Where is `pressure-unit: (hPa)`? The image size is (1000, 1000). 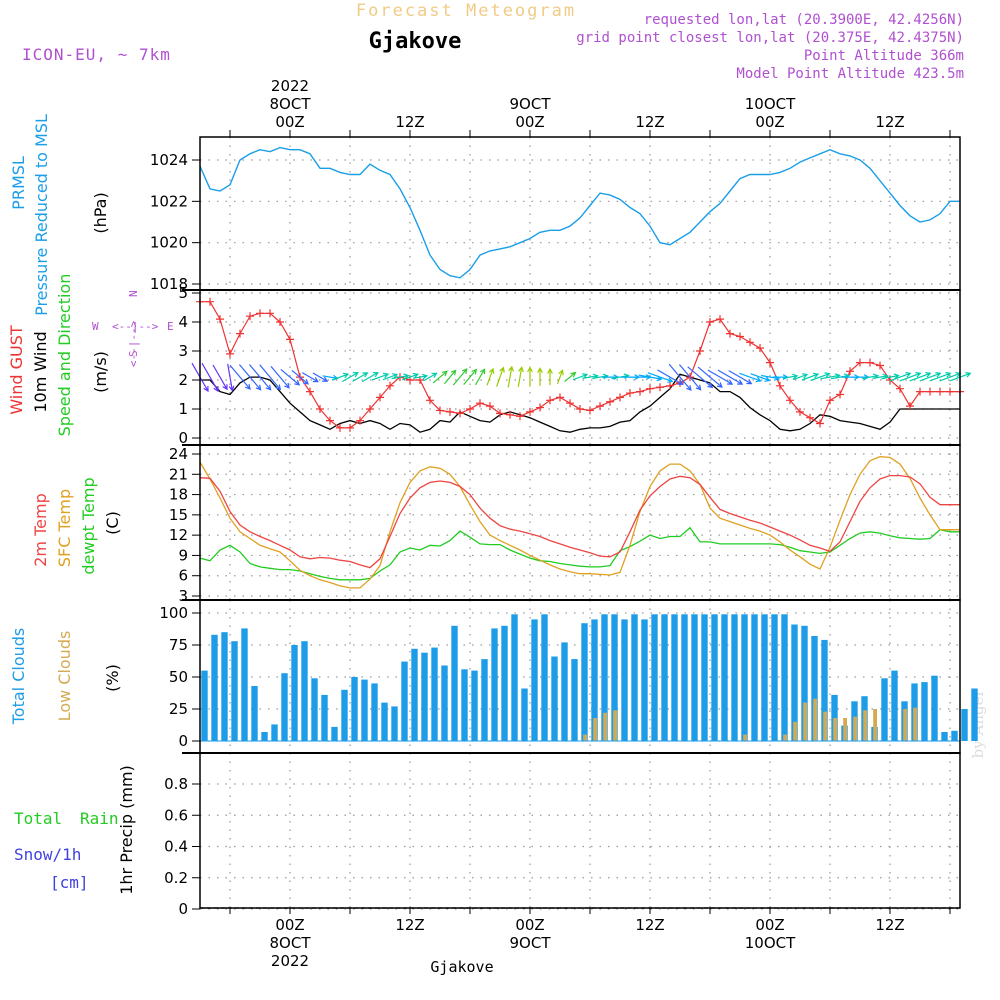 pressure-unit: (hPa) is located at coordinates (100, 212).